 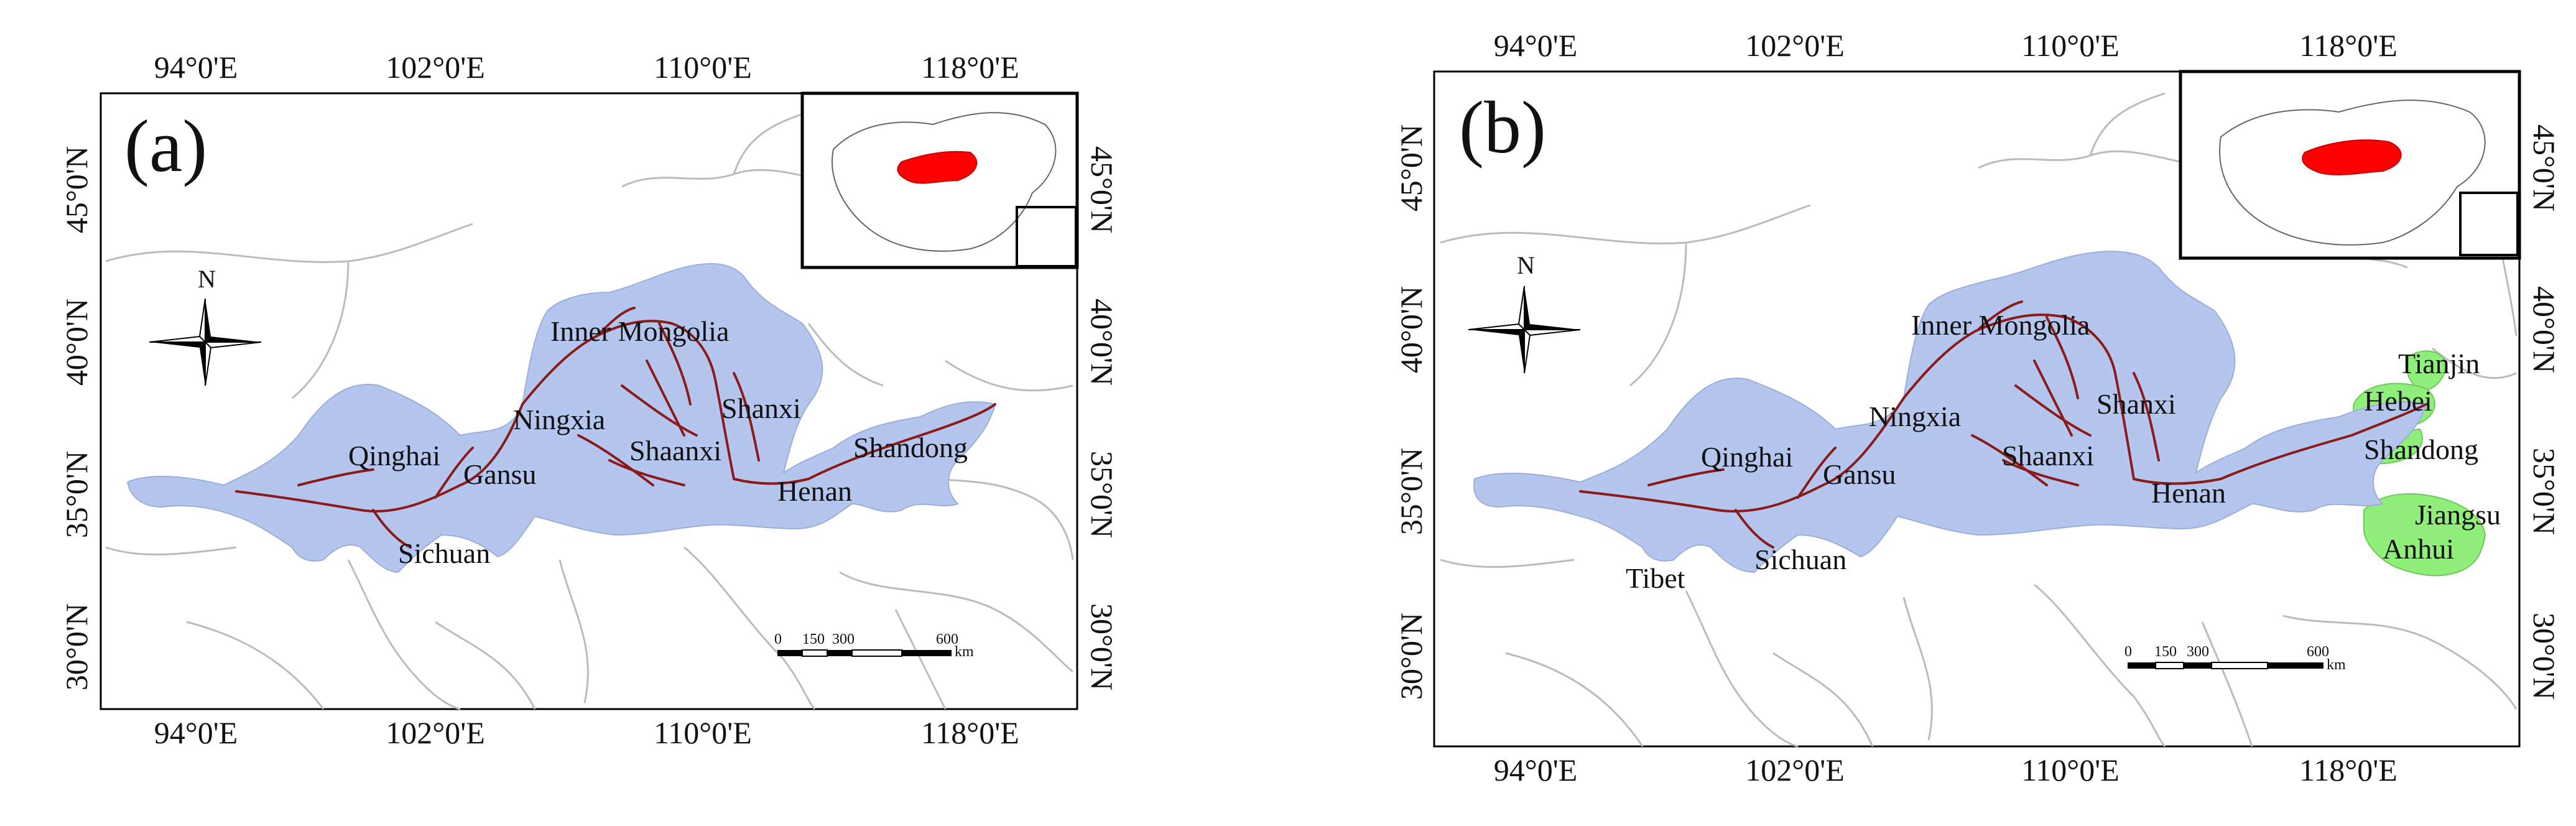 I want to click on panel-label: (b), so click(x=1502, y=127).